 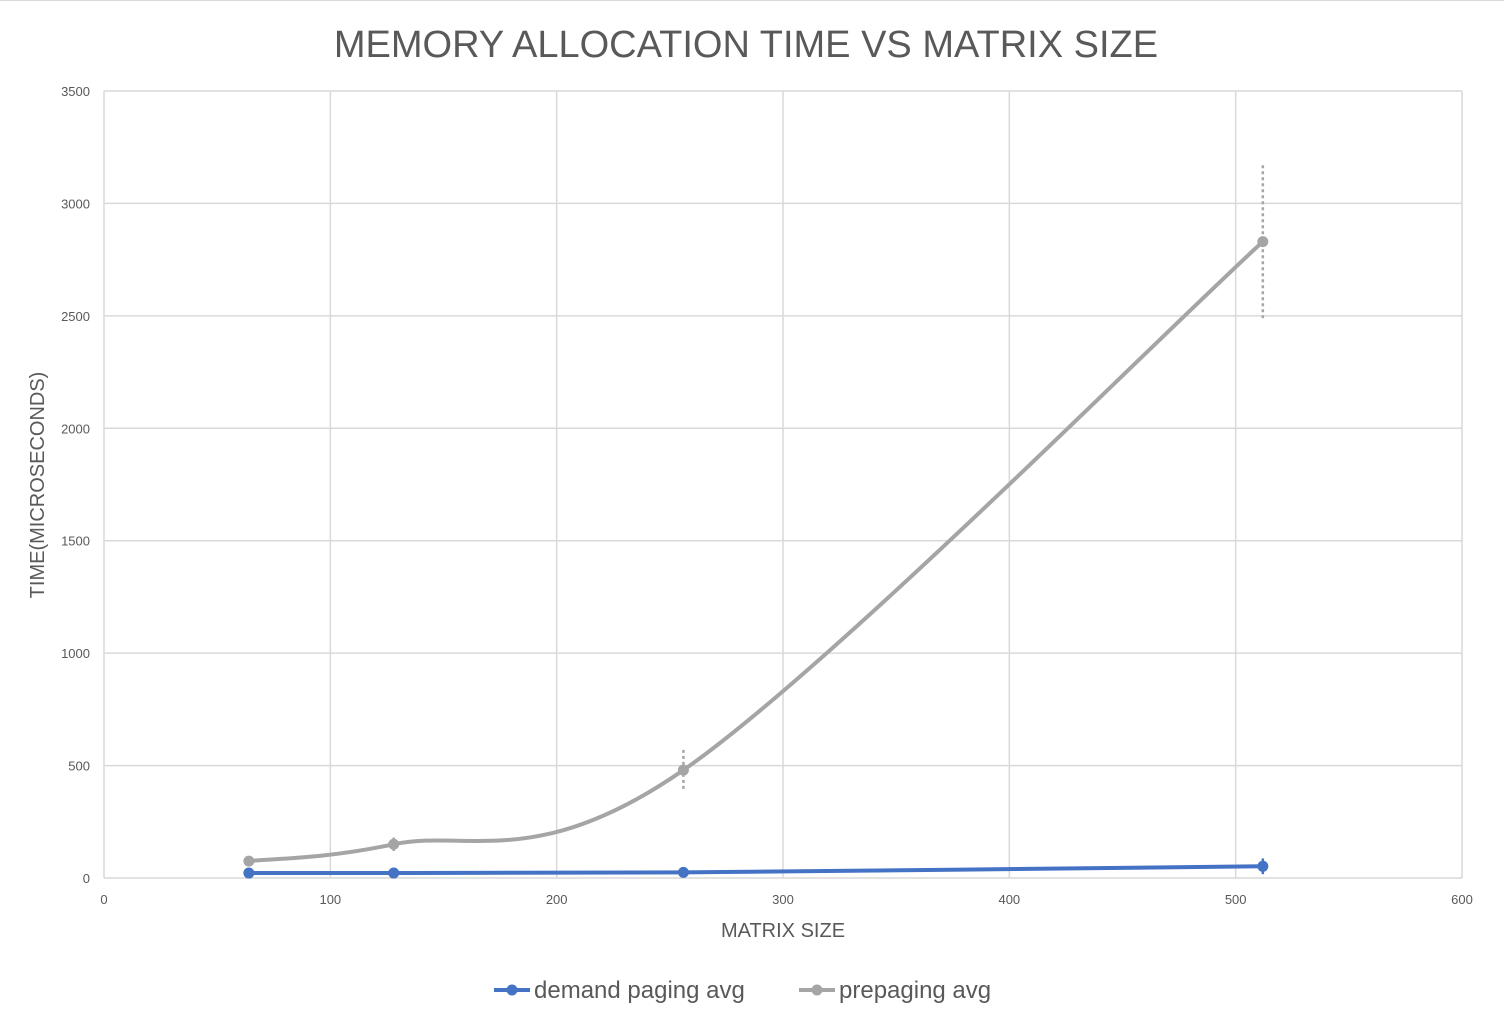 I want to click on x-tick-label: 300, so click(x=783, y=899).